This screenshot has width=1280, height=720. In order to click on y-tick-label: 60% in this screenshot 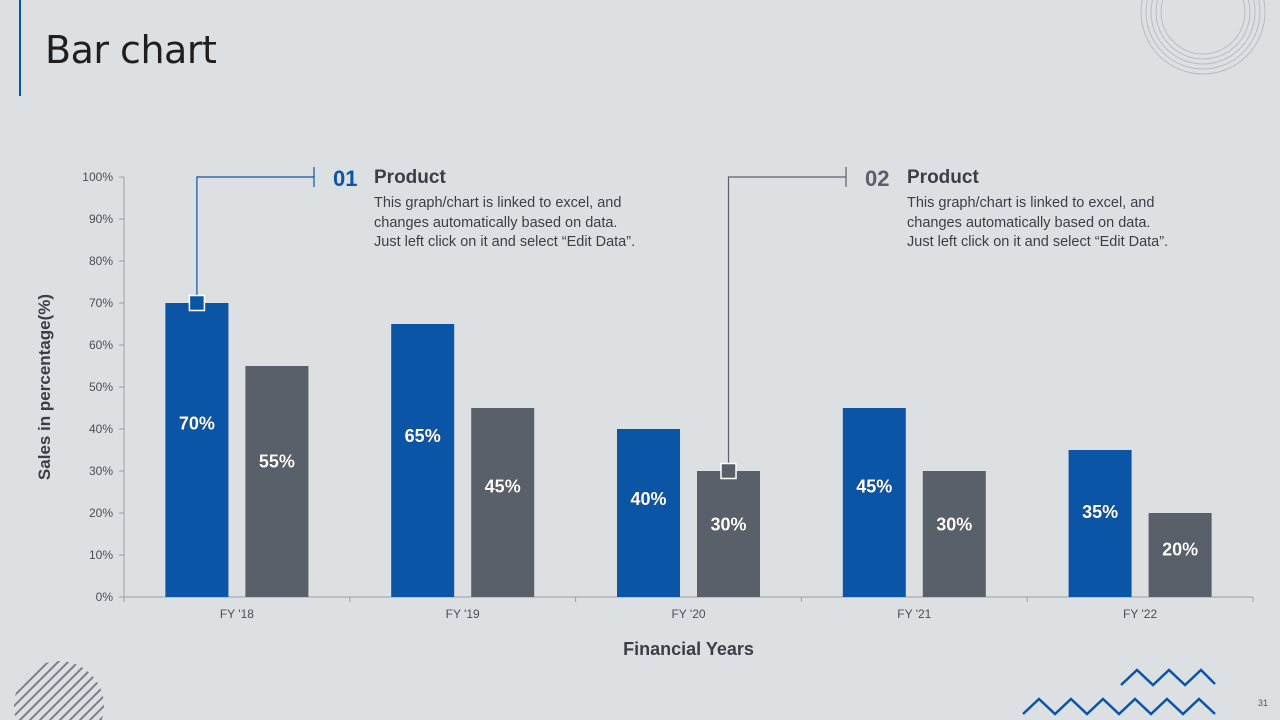, I will do `click(101, 345)`.